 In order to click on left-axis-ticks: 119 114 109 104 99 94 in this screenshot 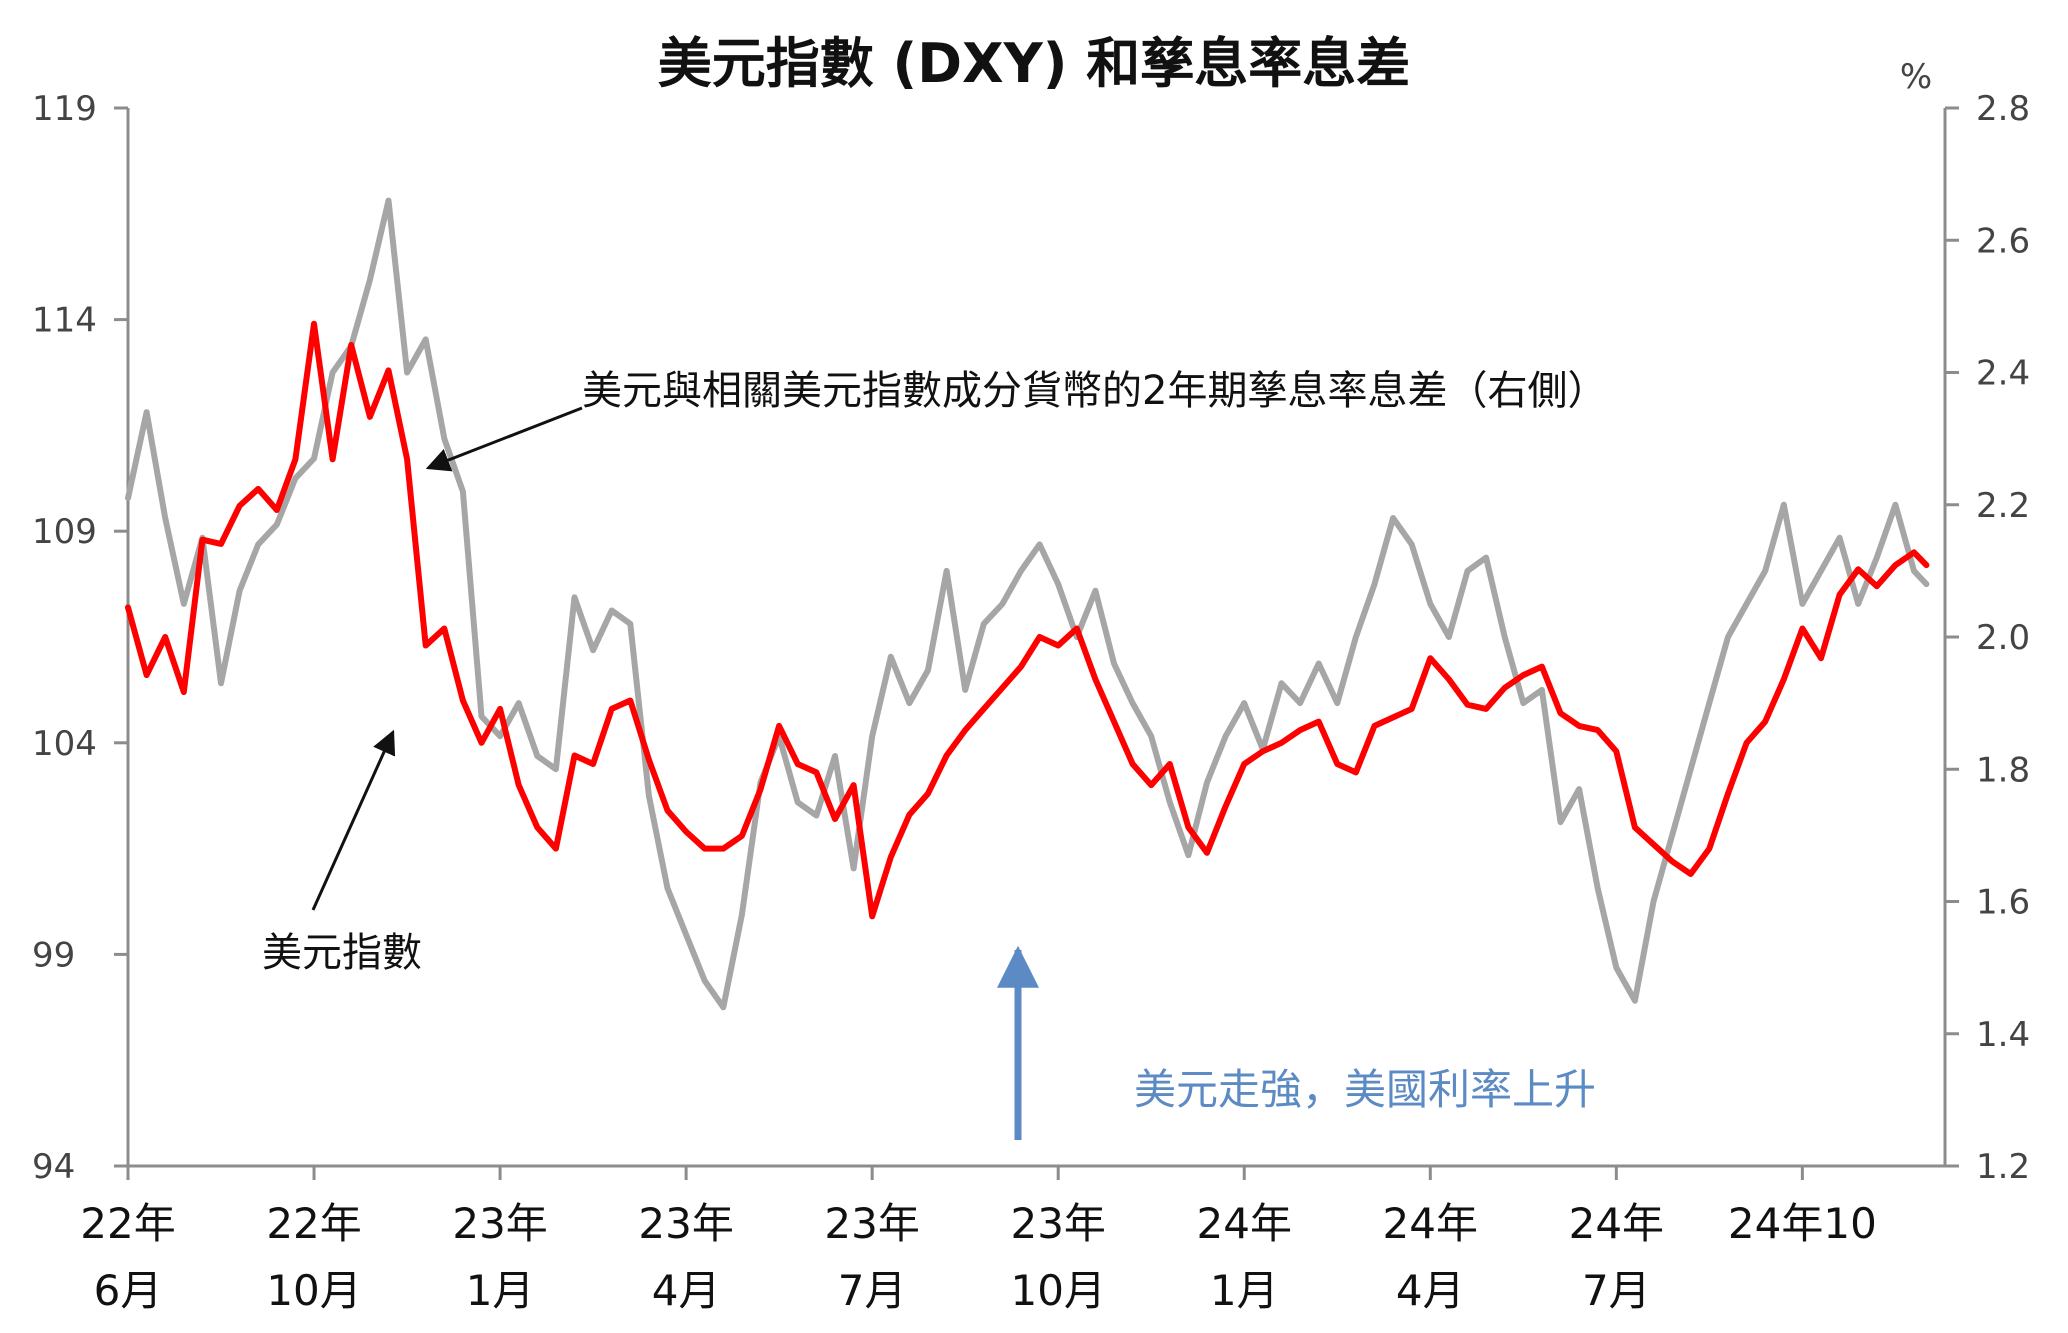, I will do `click(80, 638)`.